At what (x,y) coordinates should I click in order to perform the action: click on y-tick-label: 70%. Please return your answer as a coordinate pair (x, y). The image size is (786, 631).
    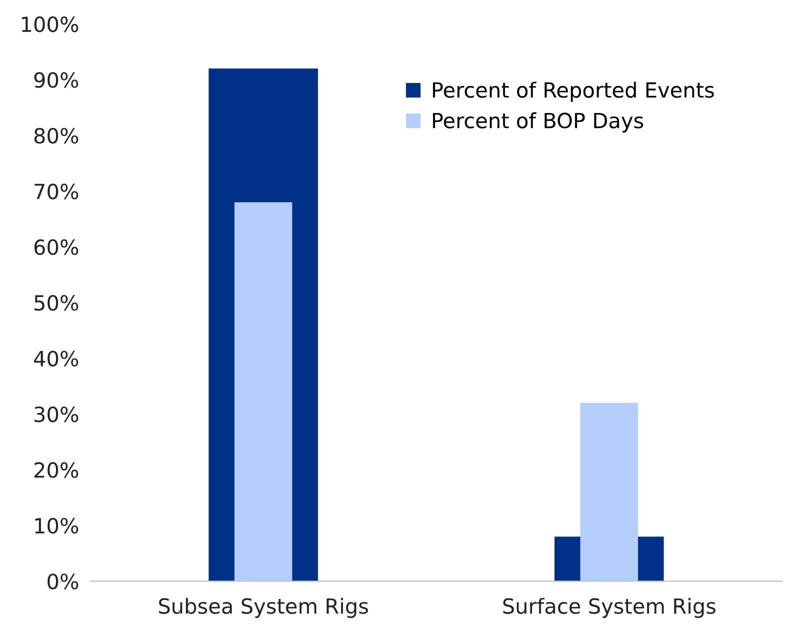
    Looking at the image, I should click on (56, 192).